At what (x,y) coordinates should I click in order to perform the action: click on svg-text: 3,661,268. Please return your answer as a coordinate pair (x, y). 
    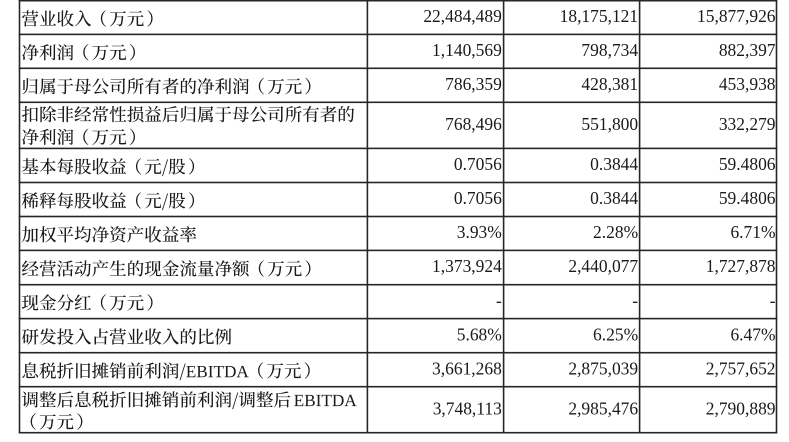
    Looking at the image, I should click on (467, 368).